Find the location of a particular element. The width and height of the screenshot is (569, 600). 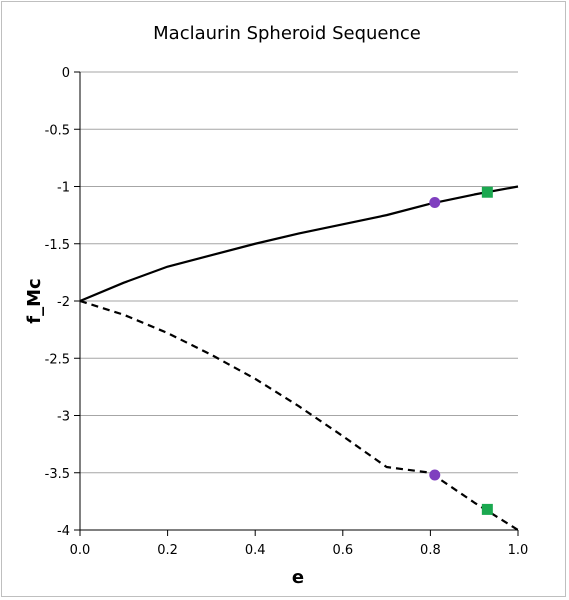

x-tick-label: 0.4 is located at coordinates (255, 550).